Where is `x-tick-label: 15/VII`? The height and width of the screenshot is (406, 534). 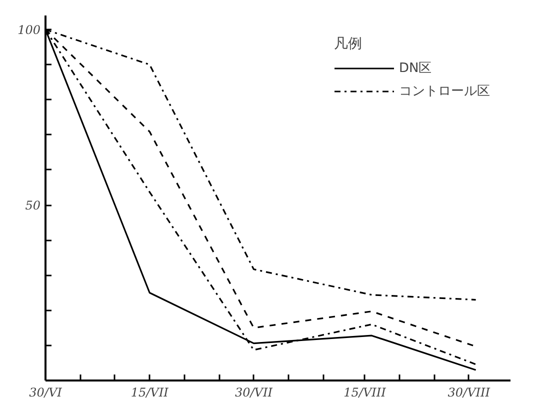
x-tick-label: 15/VII is located at coordinates (149, 393).